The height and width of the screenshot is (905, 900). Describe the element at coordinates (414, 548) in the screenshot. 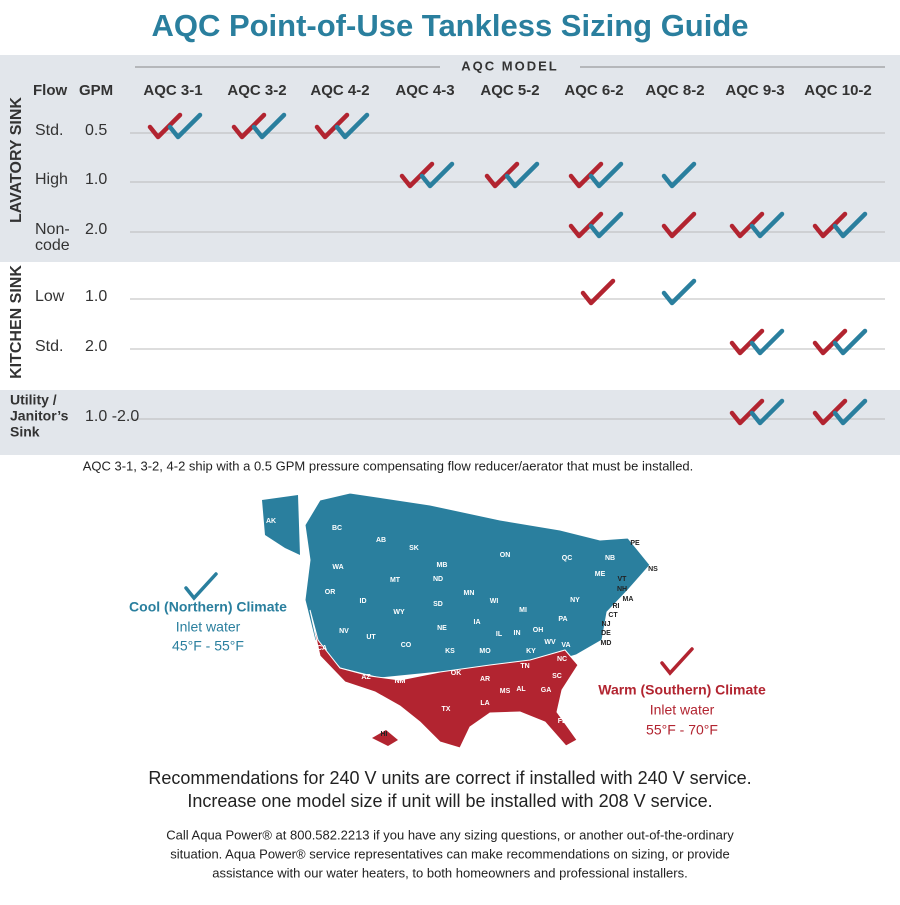

I see `state-label: SK` at that location.